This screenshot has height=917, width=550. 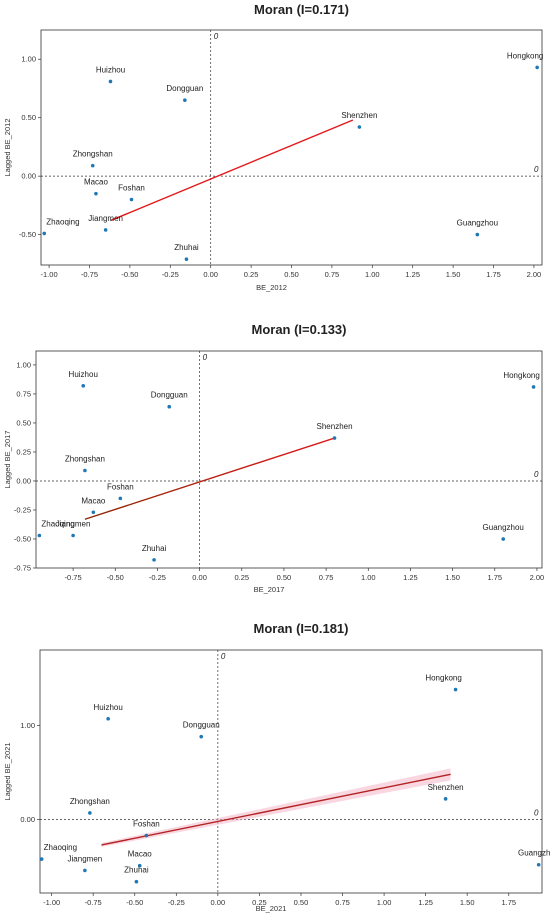 I want to click on point-label-zhuhai: Zhuhai, so click(x=154, y=548).